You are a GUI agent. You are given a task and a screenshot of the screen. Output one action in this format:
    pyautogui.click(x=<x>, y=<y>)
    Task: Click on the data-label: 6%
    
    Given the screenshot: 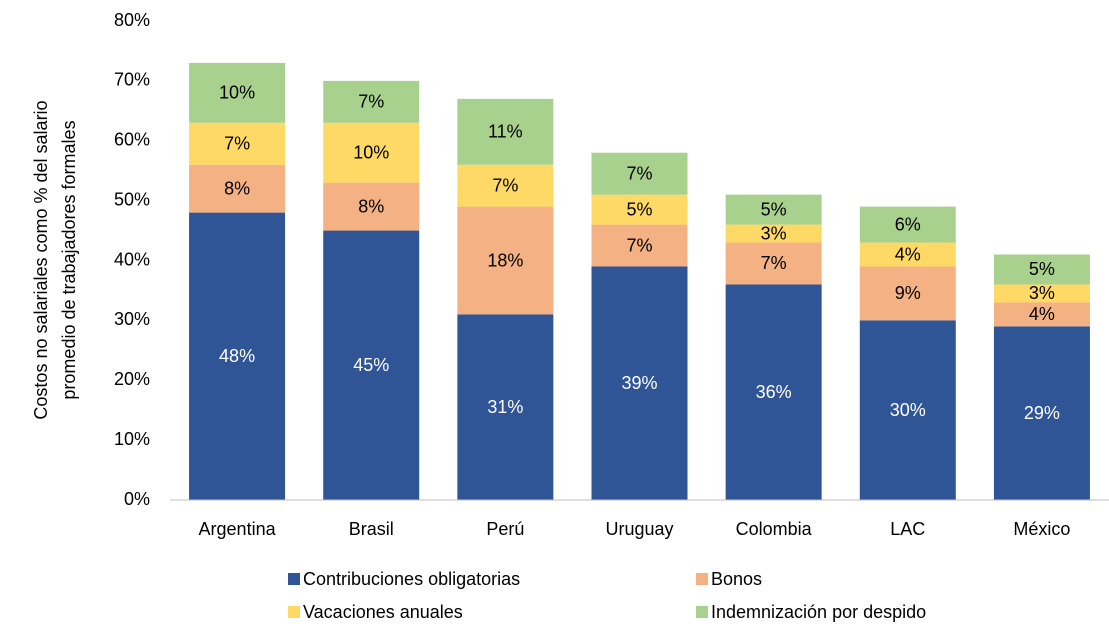 What is the action you would take?
    pyautogui.click(x=908, y=224)
    